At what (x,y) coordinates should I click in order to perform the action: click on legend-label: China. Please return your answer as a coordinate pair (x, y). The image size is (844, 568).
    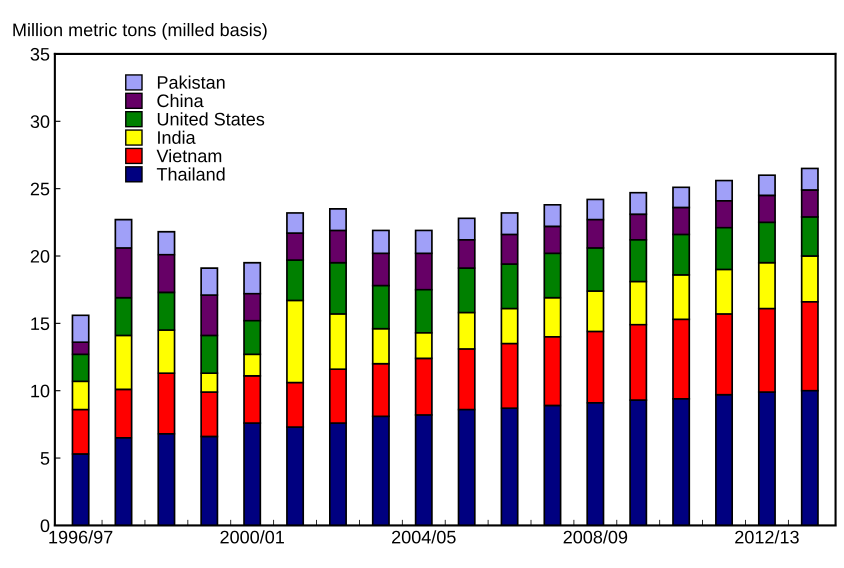
    Looking at the image, I should click on (180, 101).